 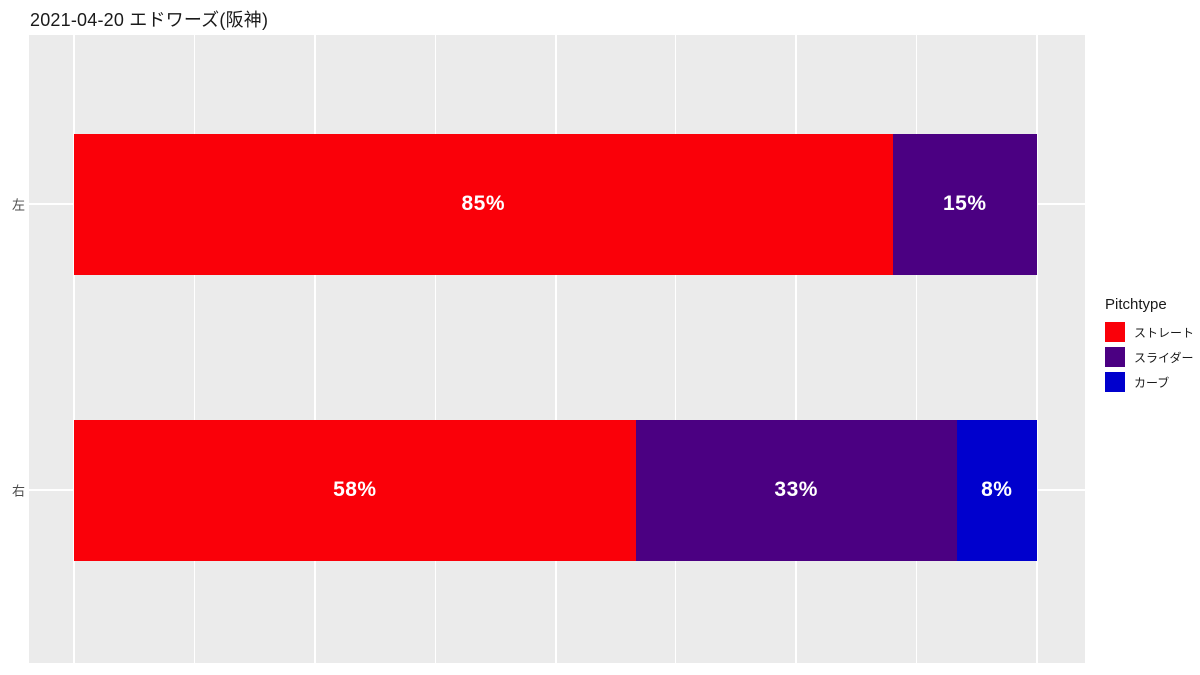 I want to click on legend-entry: スライダー, so click(x=1152, y=357).